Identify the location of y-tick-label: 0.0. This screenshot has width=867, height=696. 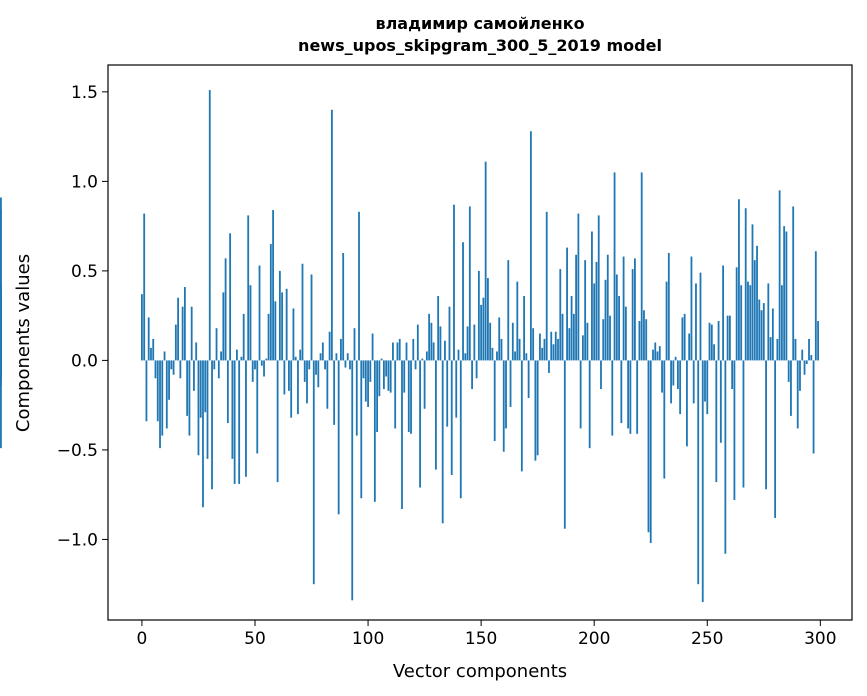
(84, 361).